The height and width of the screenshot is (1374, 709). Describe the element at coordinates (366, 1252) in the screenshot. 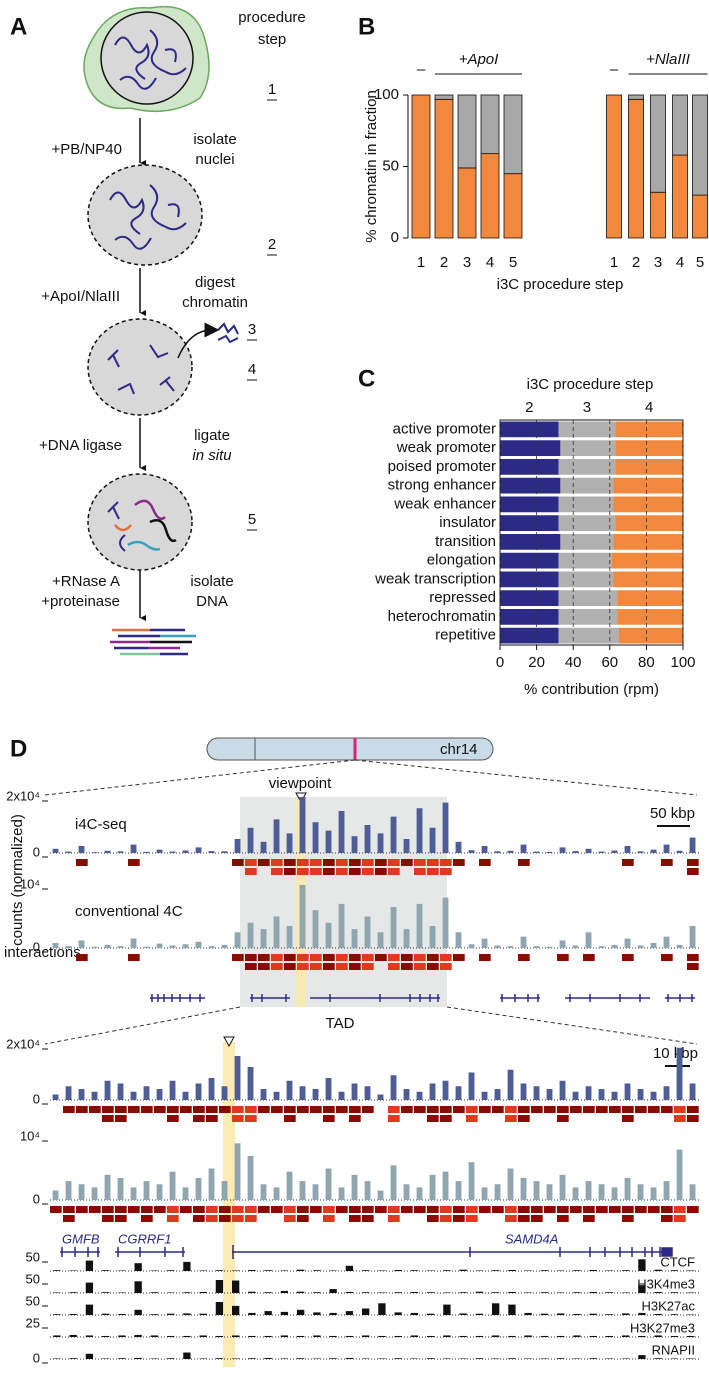

I see `gene-models` at that location.